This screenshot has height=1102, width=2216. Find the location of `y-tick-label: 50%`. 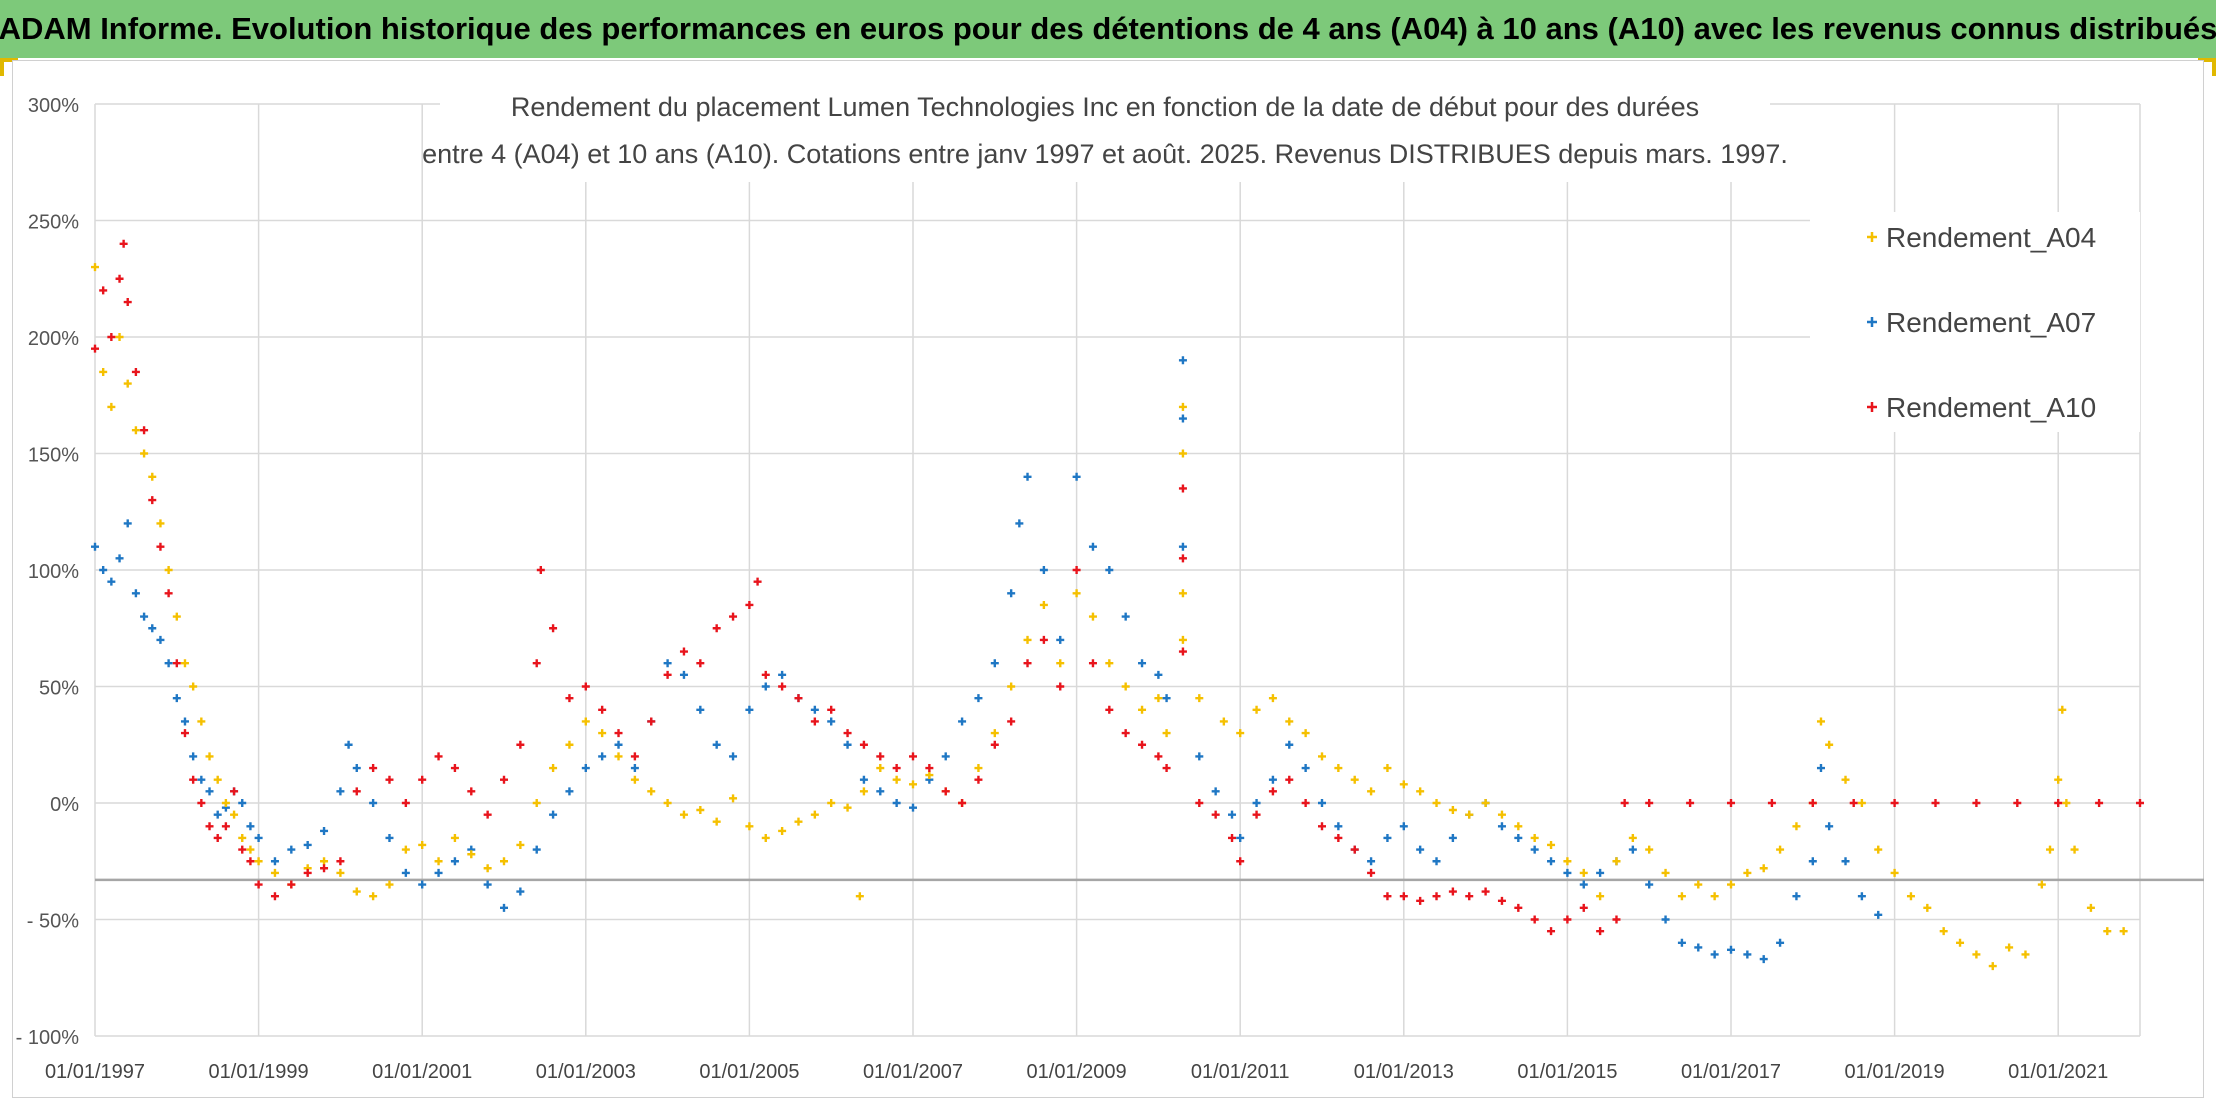

y-tick-label: 50% is located at coordinates (59, 689).